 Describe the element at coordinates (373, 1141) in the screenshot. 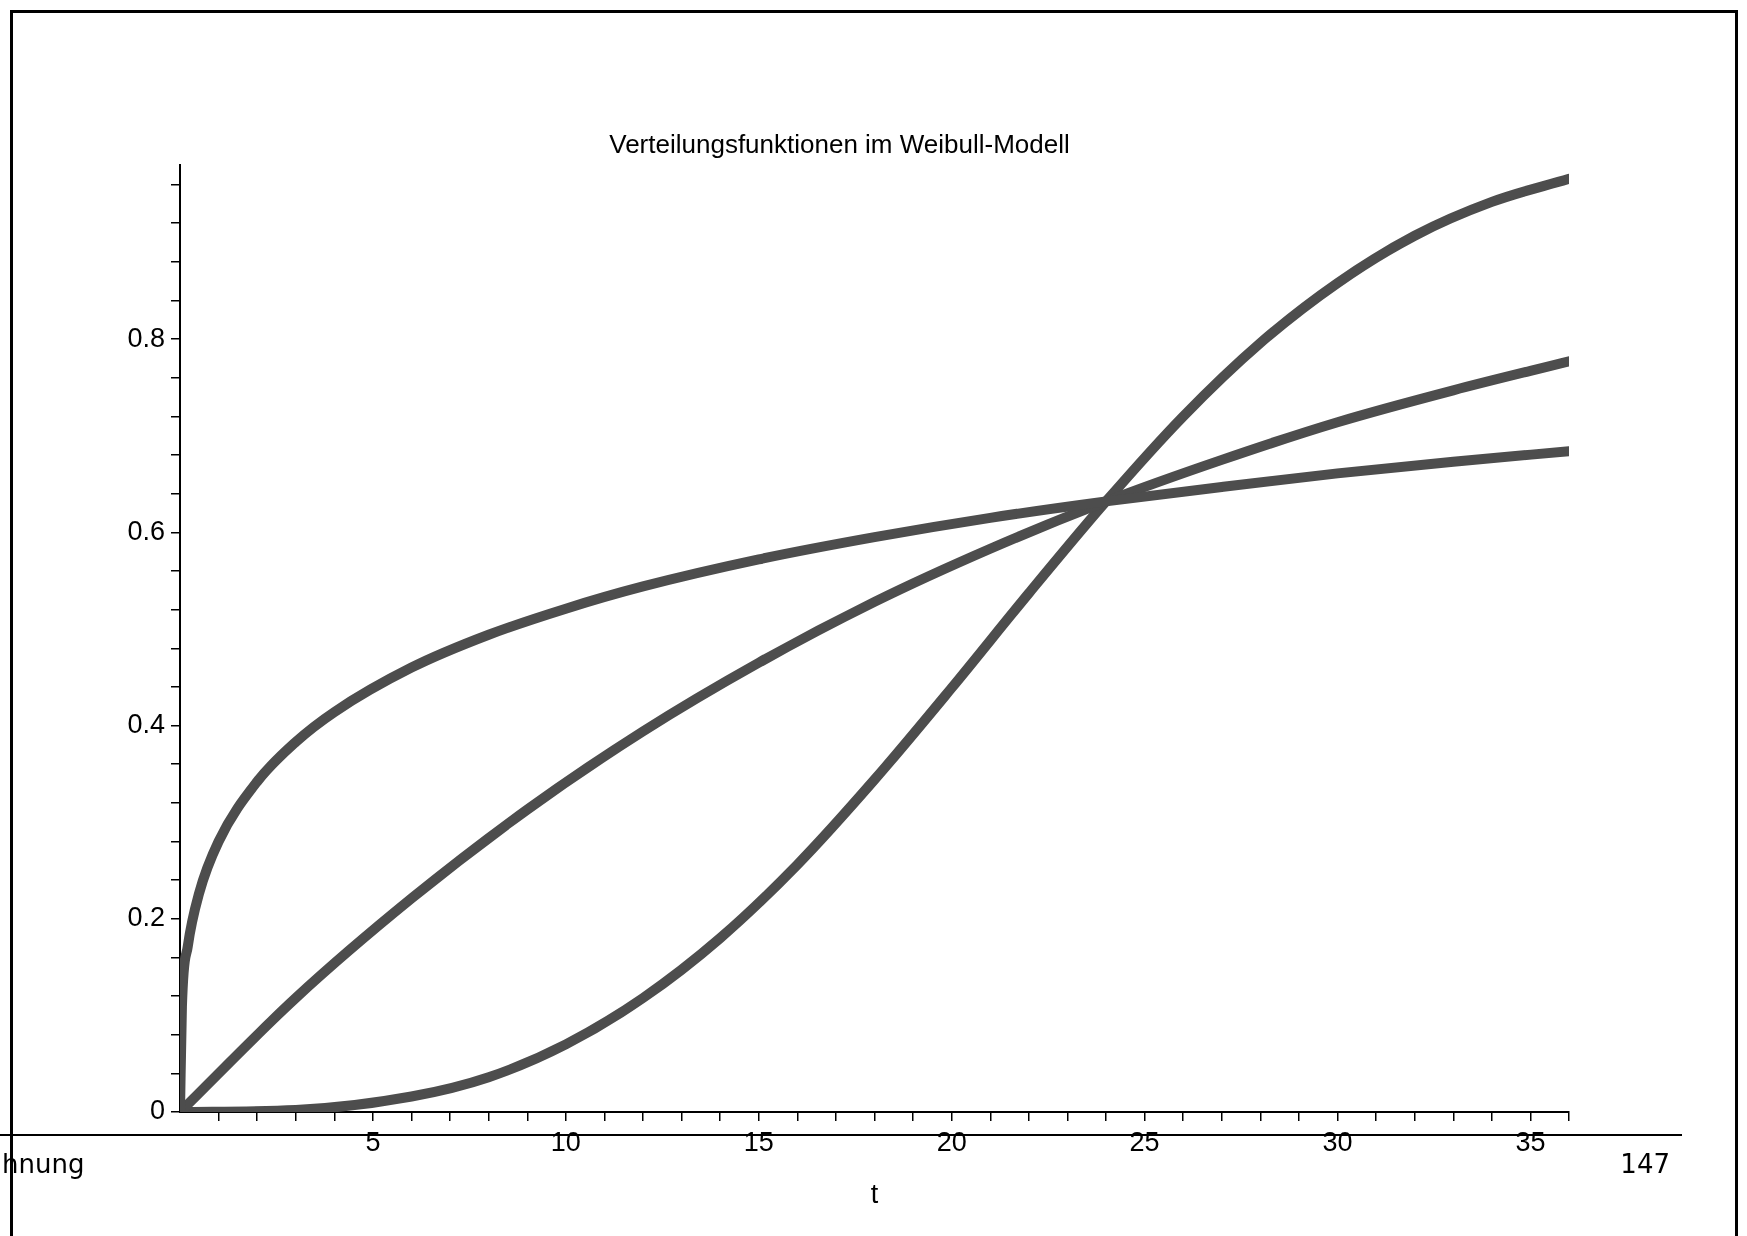

I see `x-tick-label: 5` at that location.